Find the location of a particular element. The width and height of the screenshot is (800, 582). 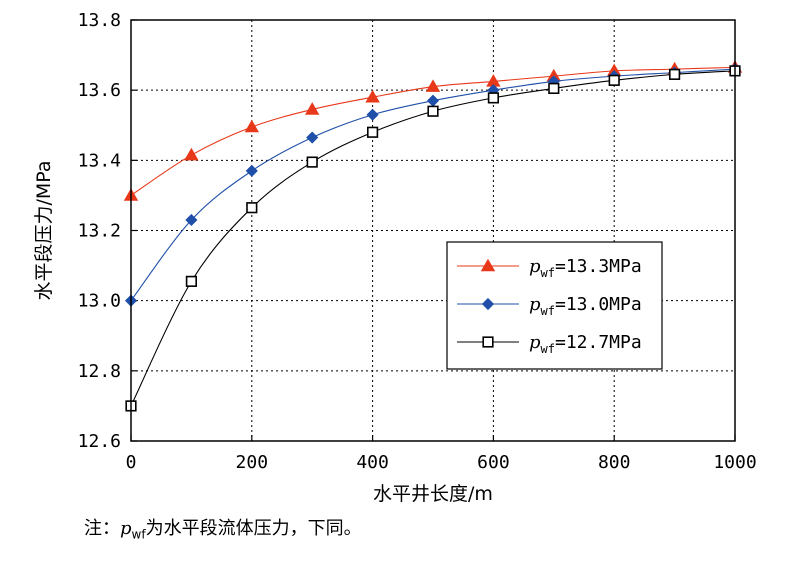

footnote: 注：pwf为水平段流体压力，下同。 is located at coordinates (223, 528).